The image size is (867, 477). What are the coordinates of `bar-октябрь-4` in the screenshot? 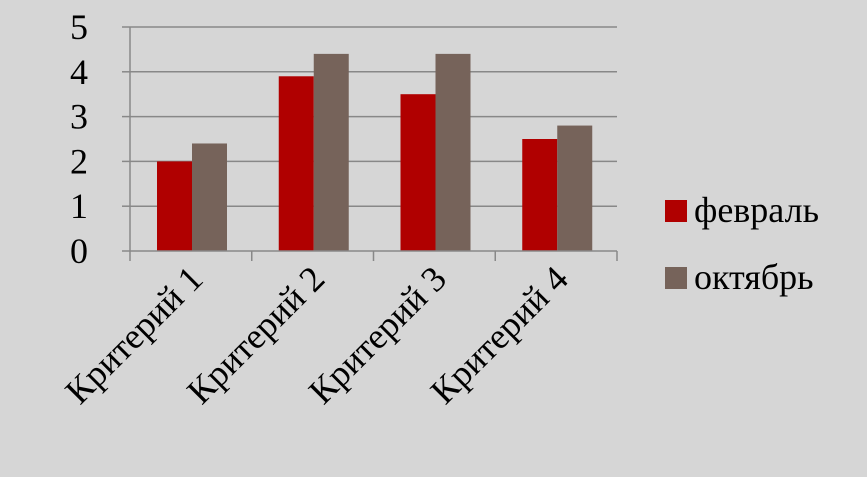 It's located at (575, 188).